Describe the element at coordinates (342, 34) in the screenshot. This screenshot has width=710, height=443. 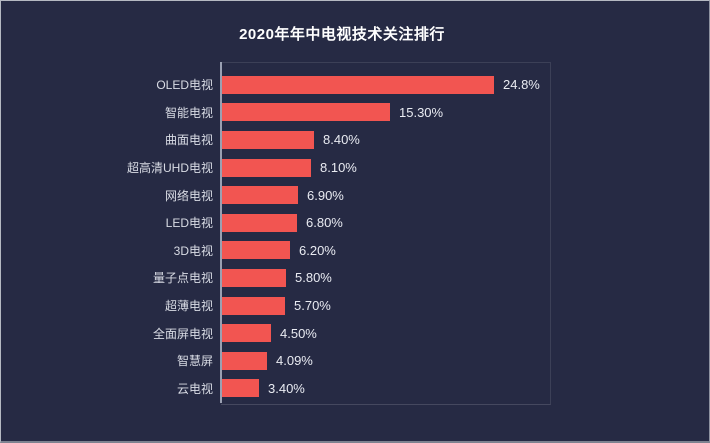
I see `chart-title: 2020年年中电视技术关注排行` at that location.